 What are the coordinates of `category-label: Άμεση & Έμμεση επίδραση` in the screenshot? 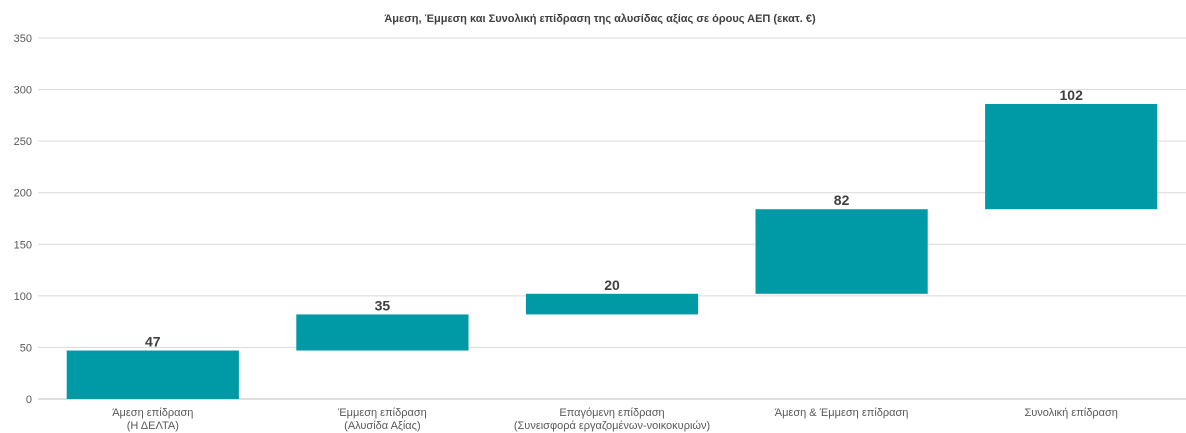 It's located at (842, 413).